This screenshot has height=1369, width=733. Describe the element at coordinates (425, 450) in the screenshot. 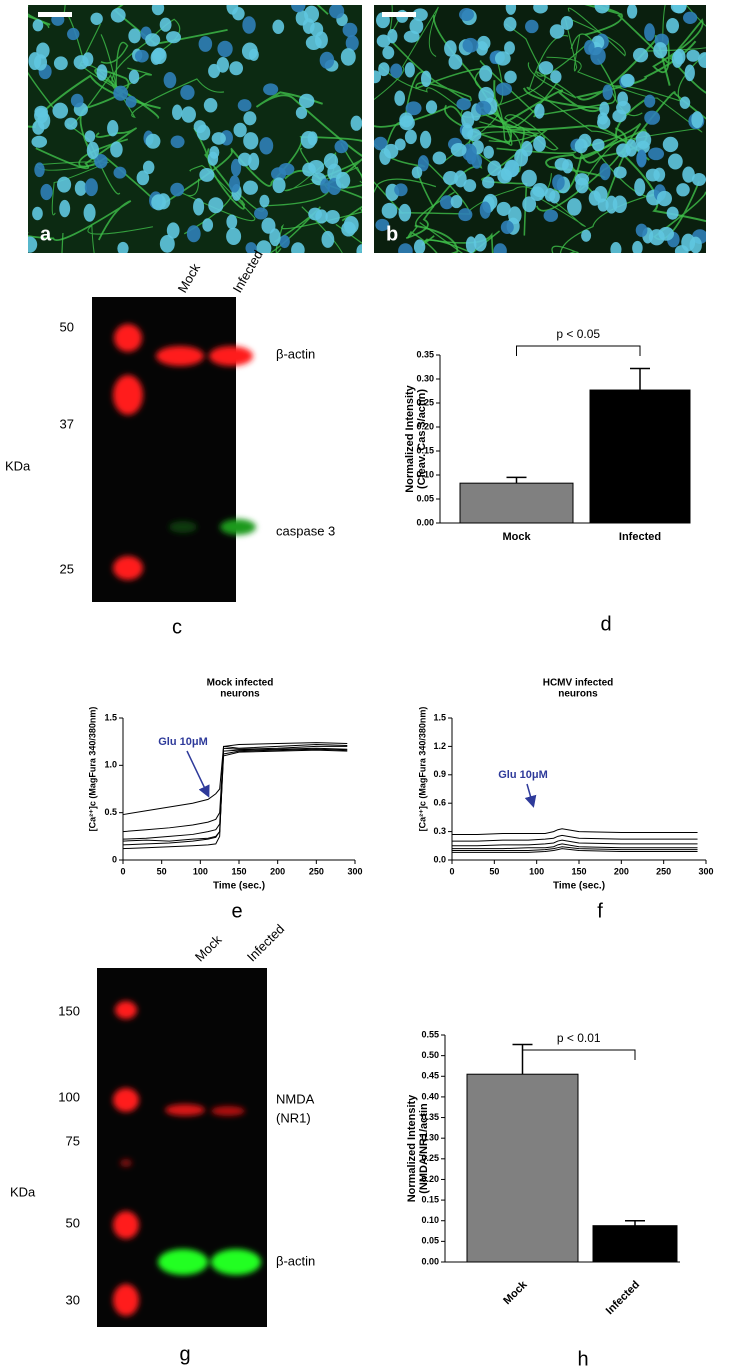

I see `y-tick-label: 0.15` at that location.